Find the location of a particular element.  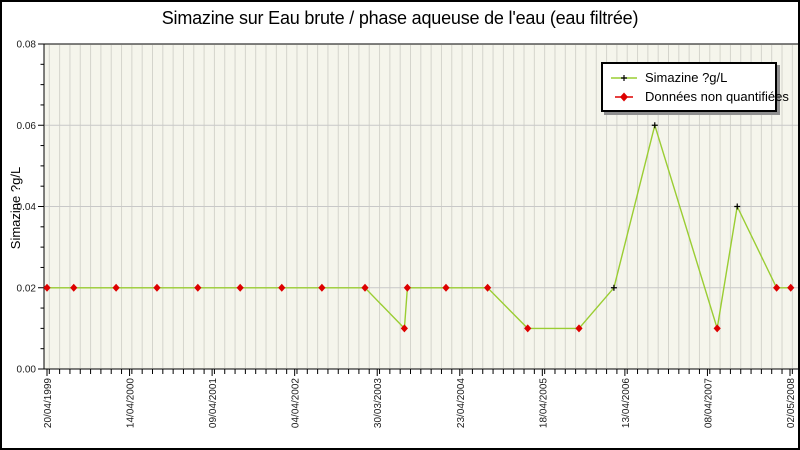

x-tick-label: 18/04/2005 is located at coordinates (543, 403).